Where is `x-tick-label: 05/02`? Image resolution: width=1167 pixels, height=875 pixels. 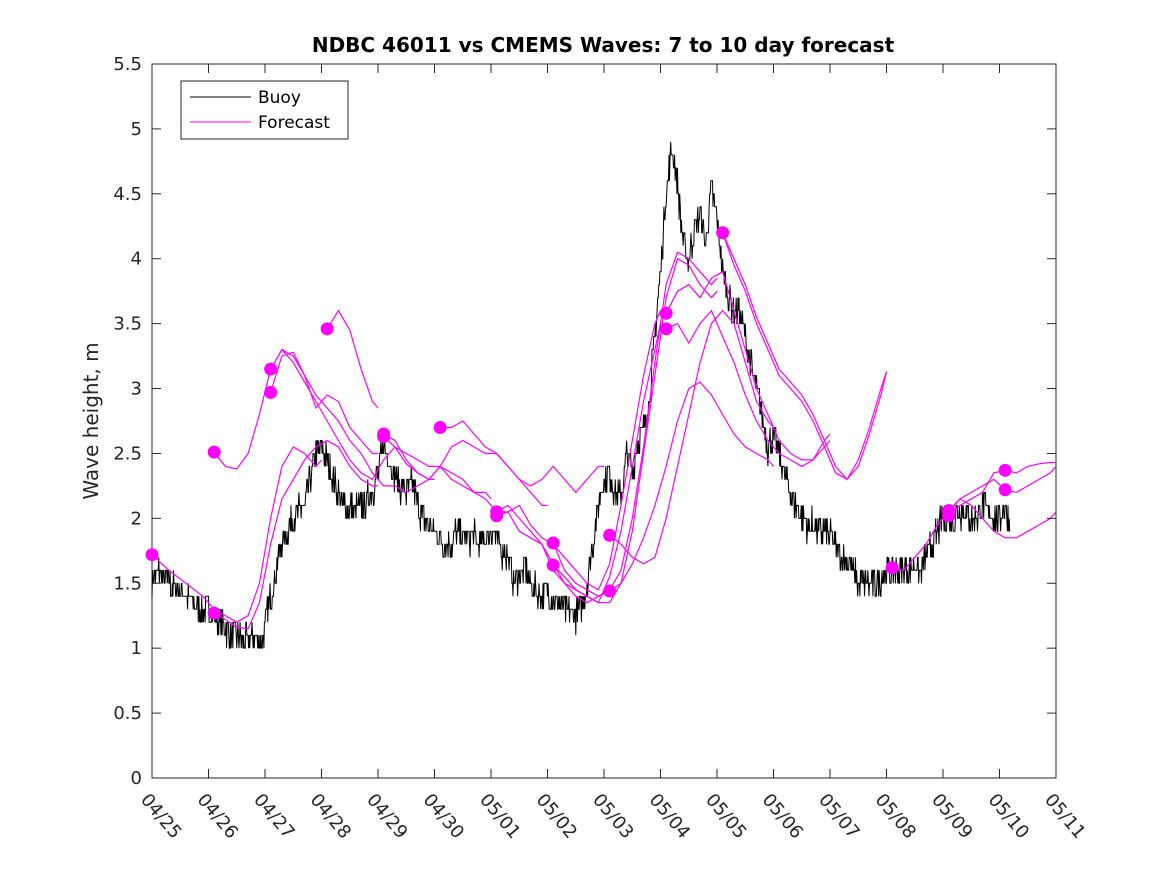
x-tick-label: 05/02 is located at coordinates (556, 816).